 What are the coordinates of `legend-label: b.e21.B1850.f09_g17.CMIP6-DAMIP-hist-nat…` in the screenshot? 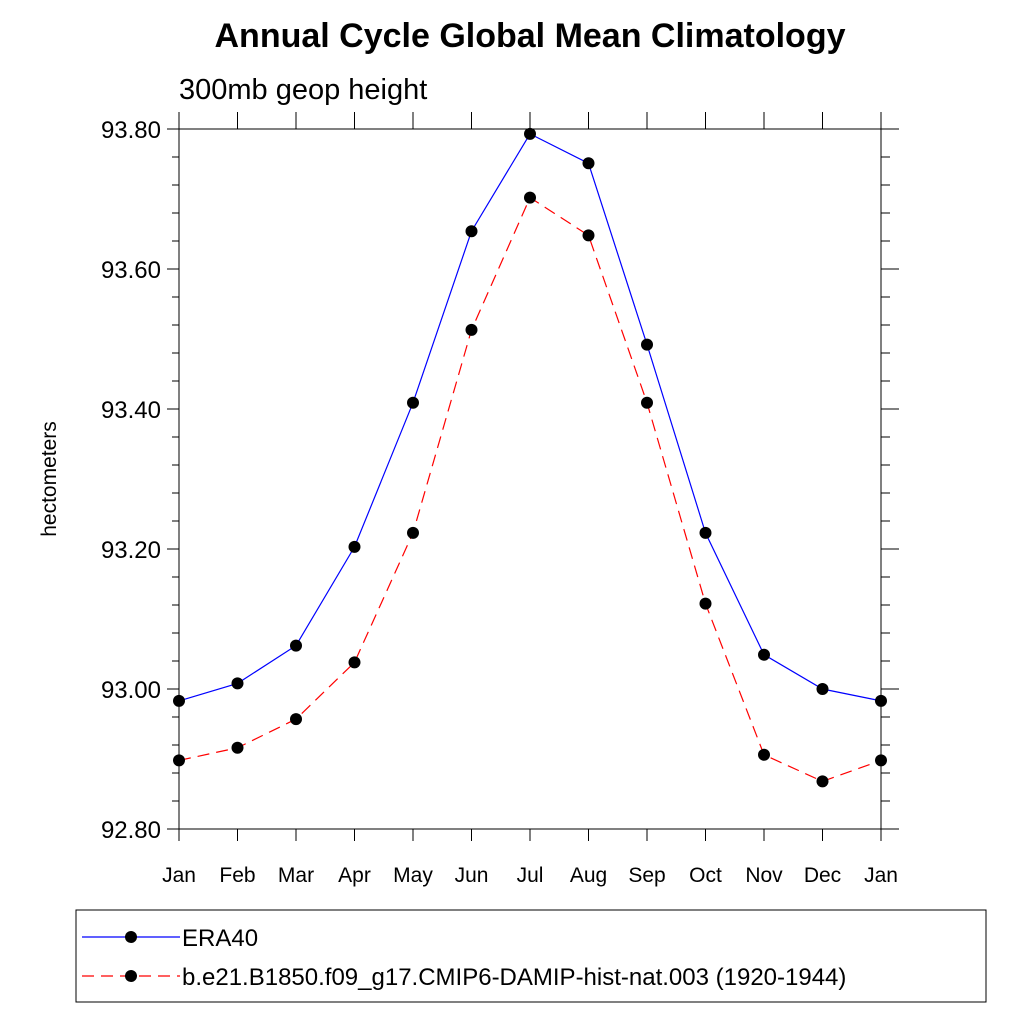 It's located at (514, 977).